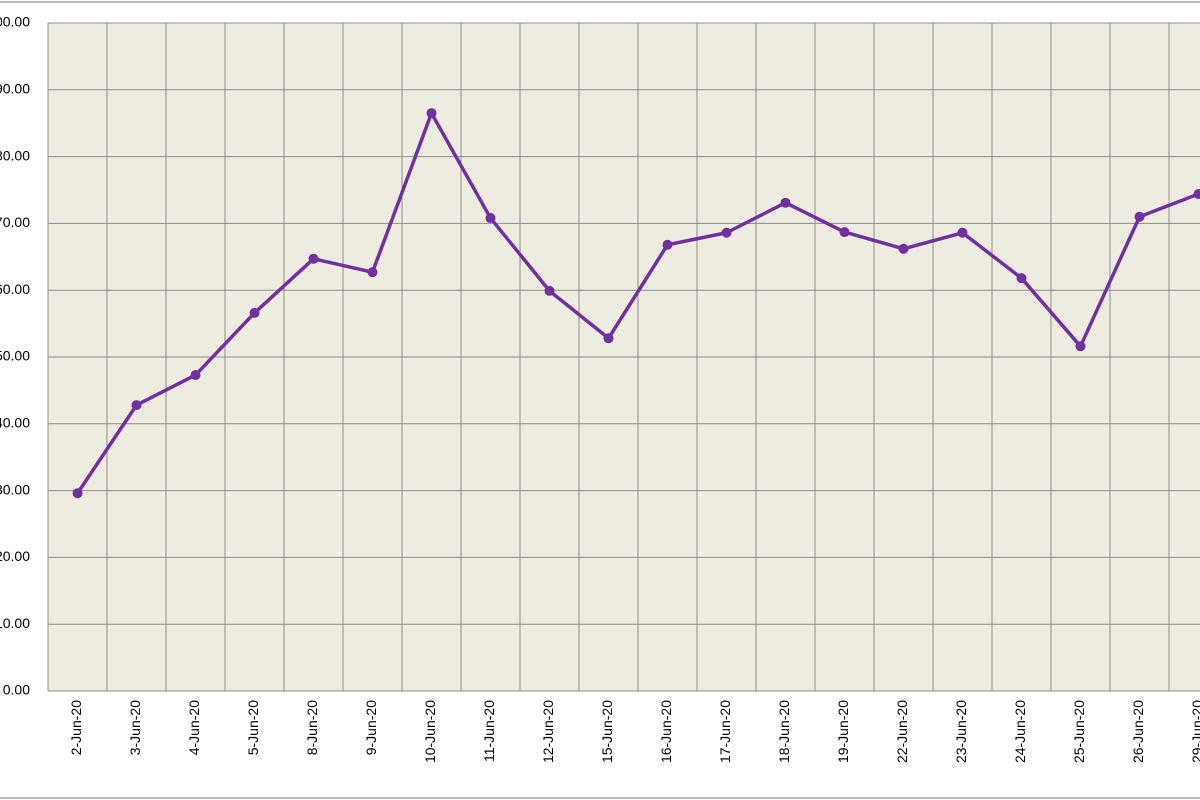  What do you see at coordinates (15, 489) in the screenshot?
I see `y-tick-label: 30.00` at bounding box center [15, 489].